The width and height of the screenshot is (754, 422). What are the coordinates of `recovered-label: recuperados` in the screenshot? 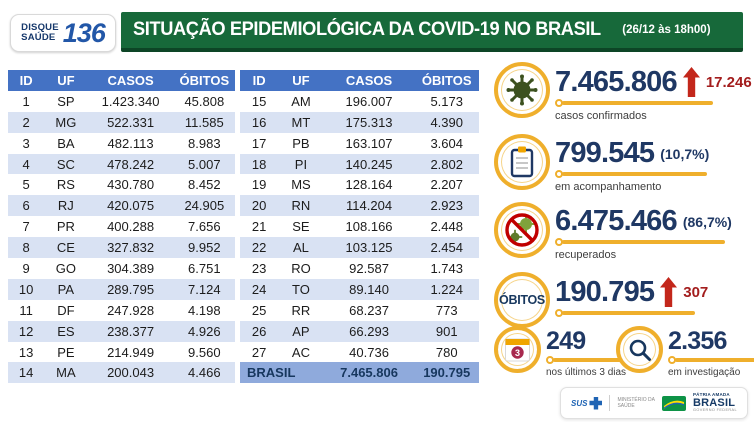 It's located at (586, 255).